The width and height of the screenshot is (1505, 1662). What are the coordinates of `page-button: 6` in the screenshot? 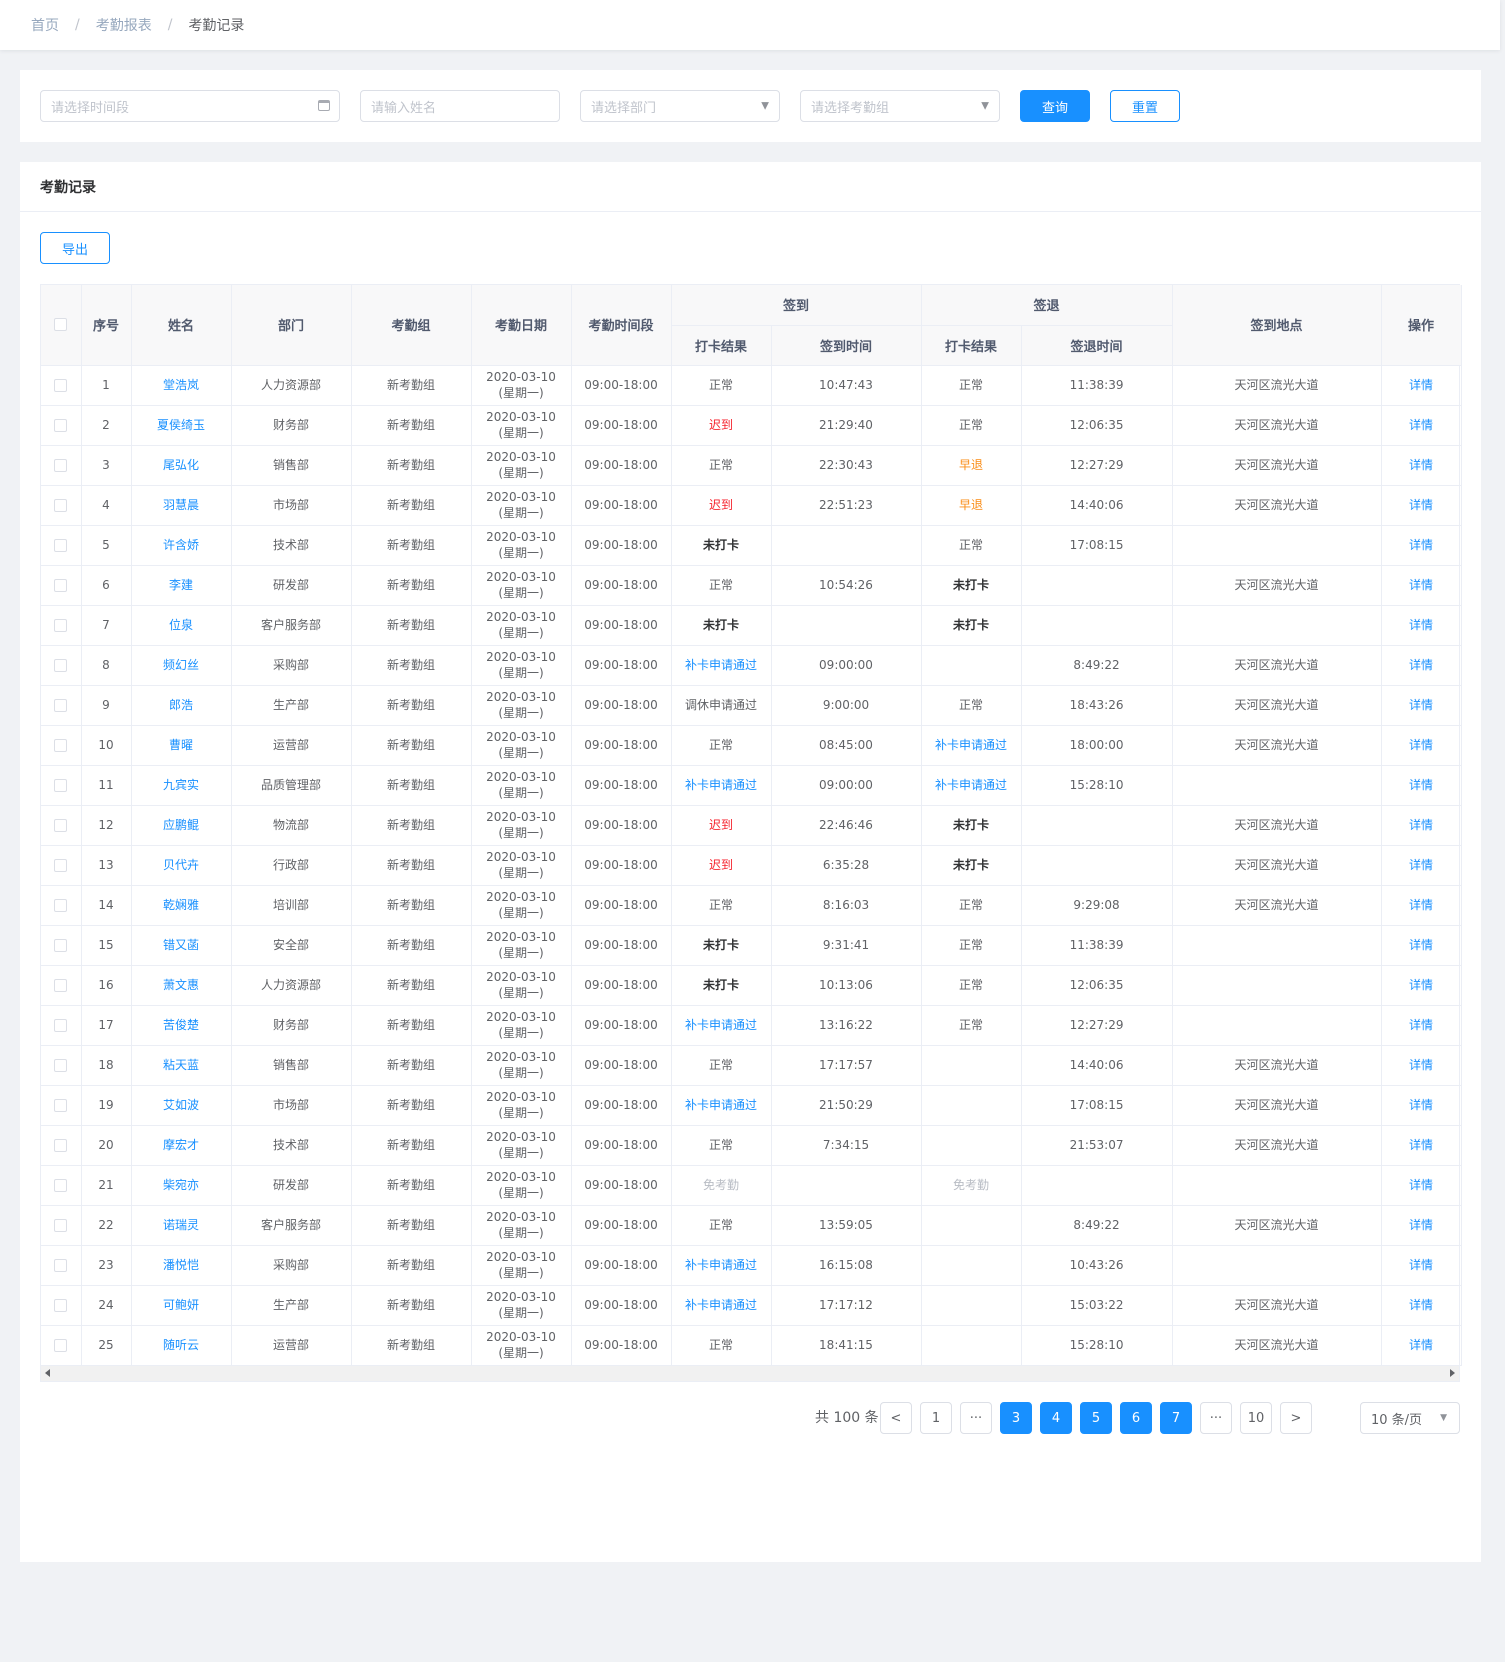 It's located at (1136, 1418).